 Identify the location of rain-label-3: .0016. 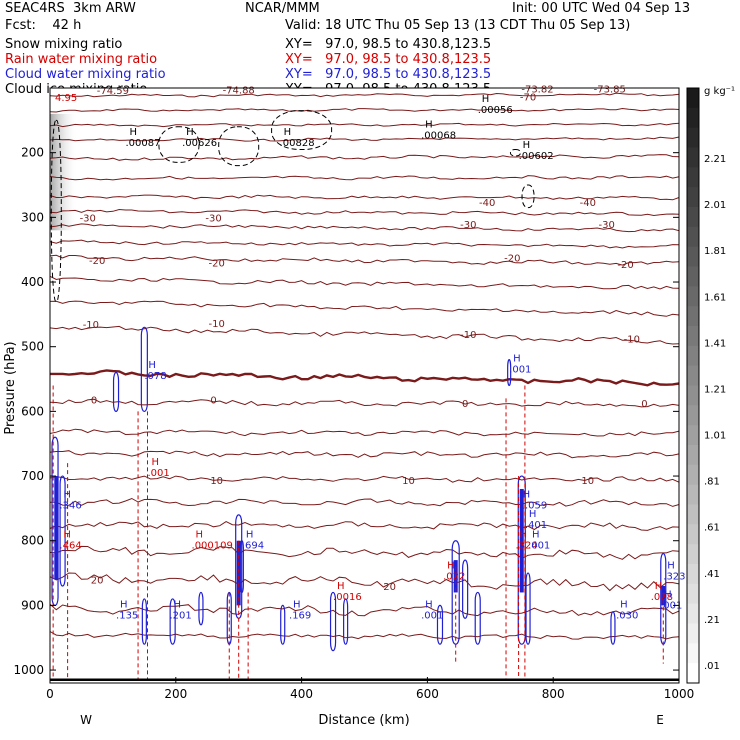
(347, 597).